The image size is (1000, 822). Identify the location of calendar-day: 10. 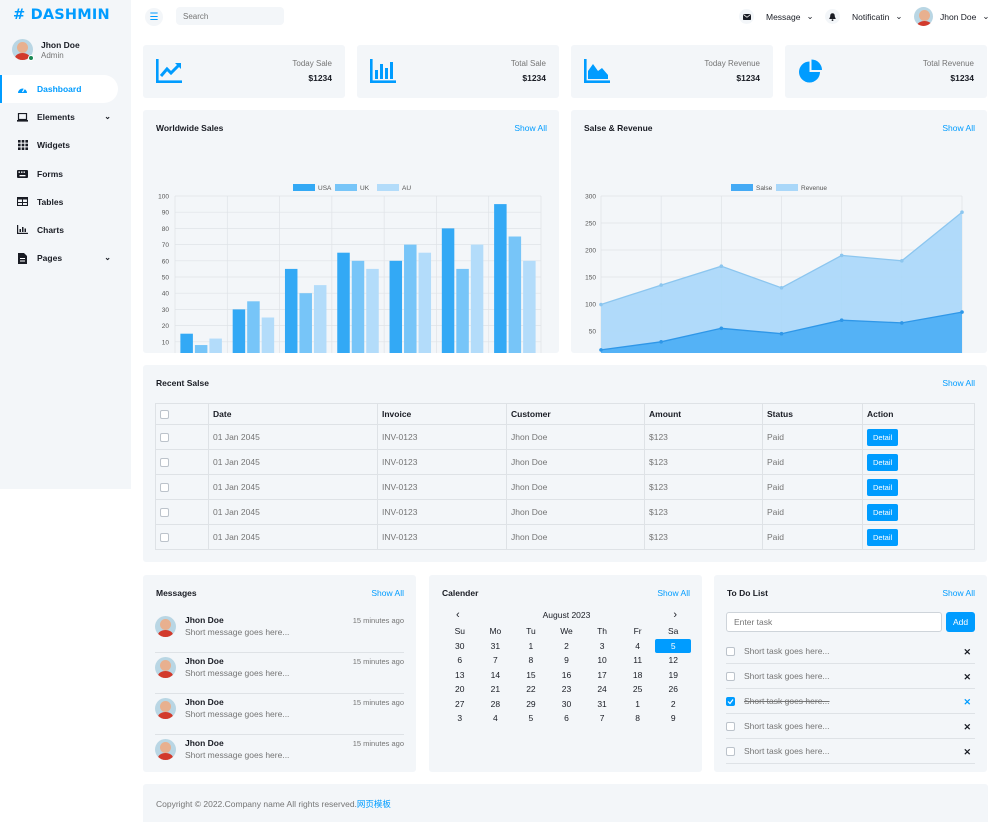
(602, 660).